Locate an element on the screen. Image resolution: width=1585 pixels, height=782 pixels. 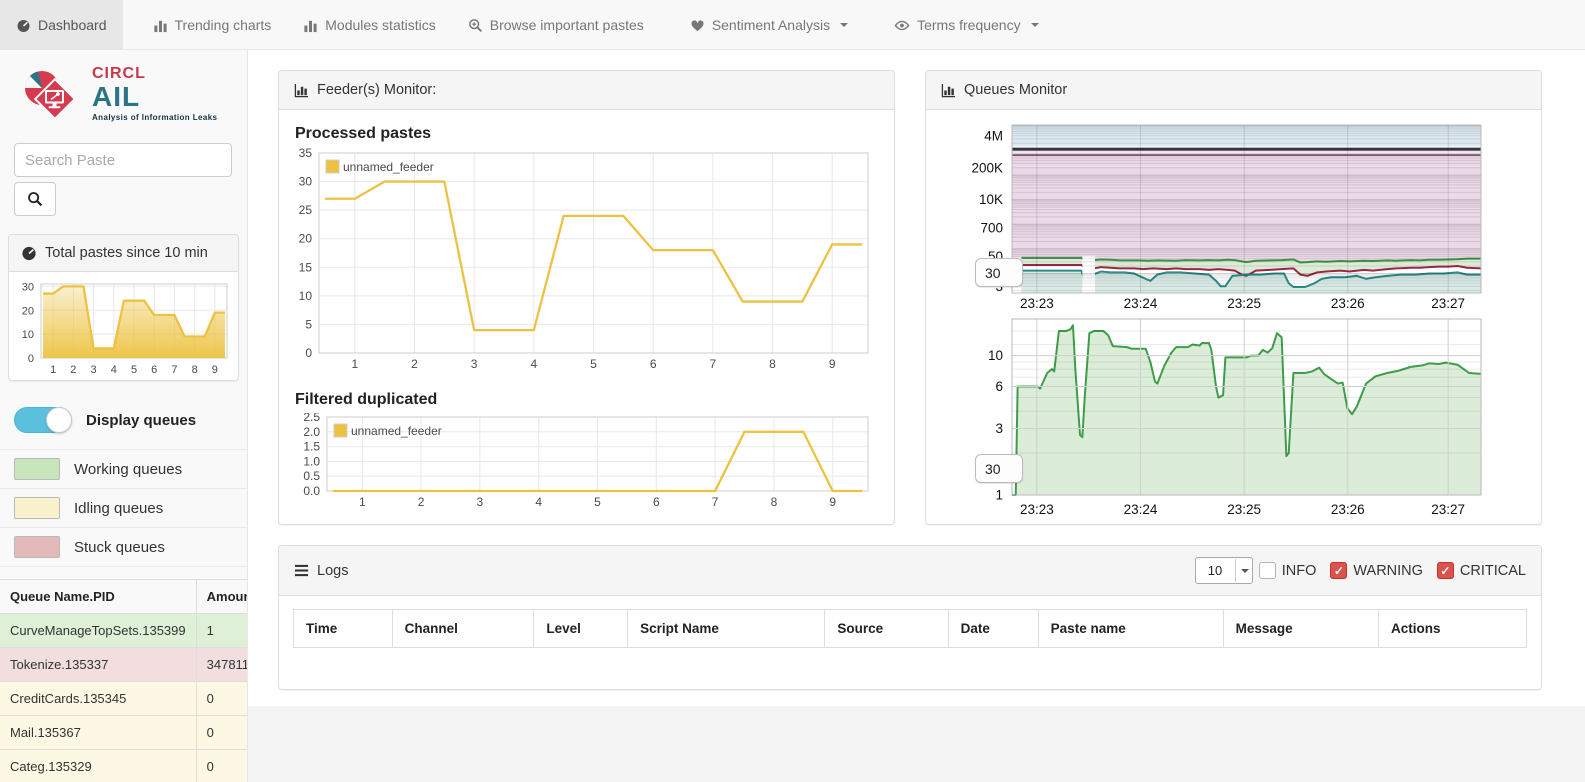
nav-sentiment-analysis: Sentiment Analysis is located at coordinates (769, 25).